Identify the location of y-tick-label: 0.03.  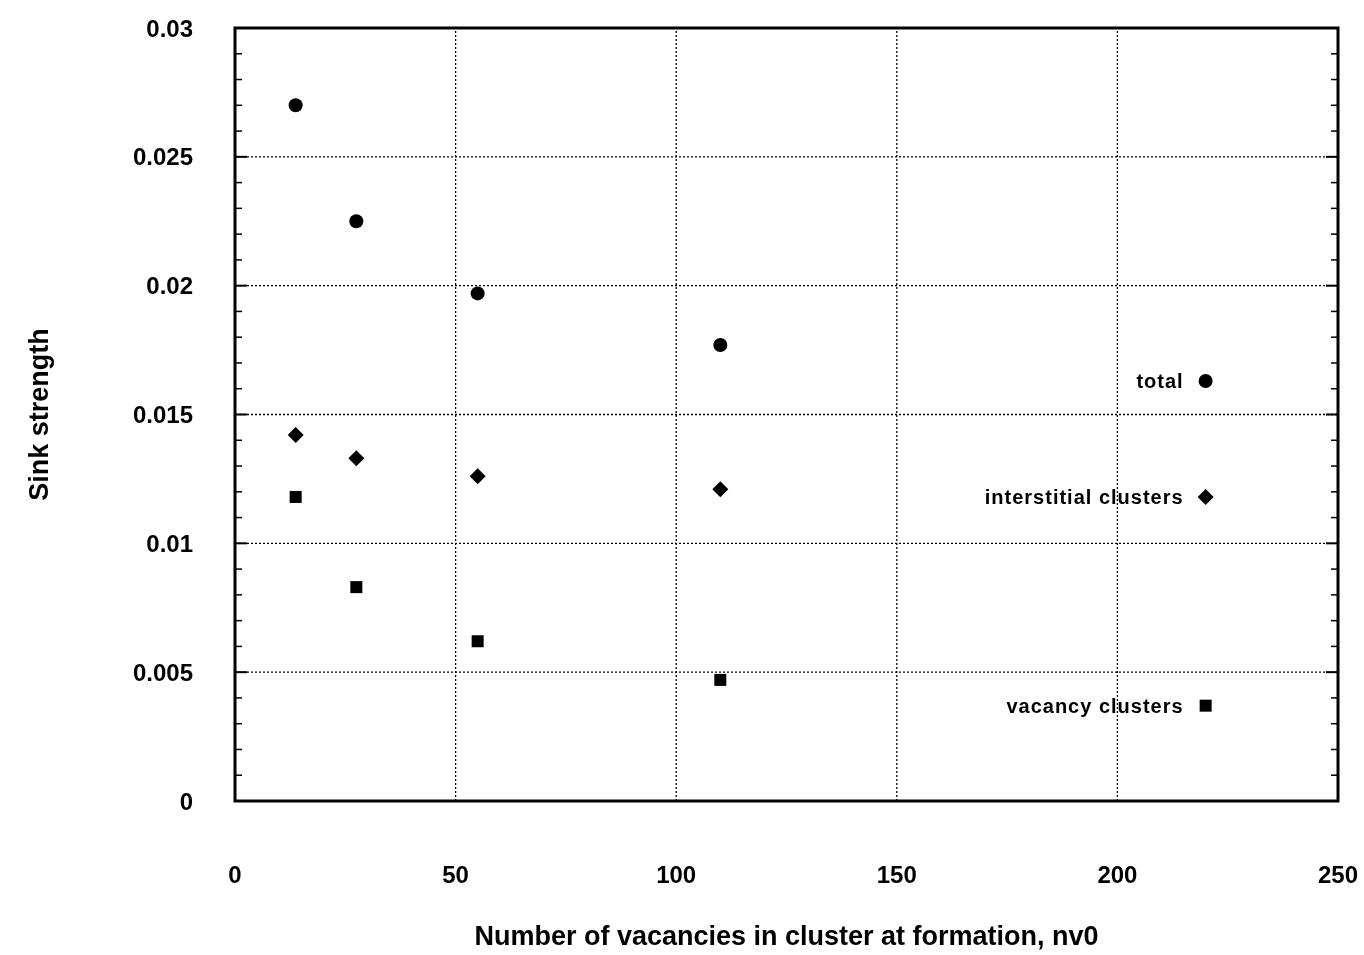
(169, 28).